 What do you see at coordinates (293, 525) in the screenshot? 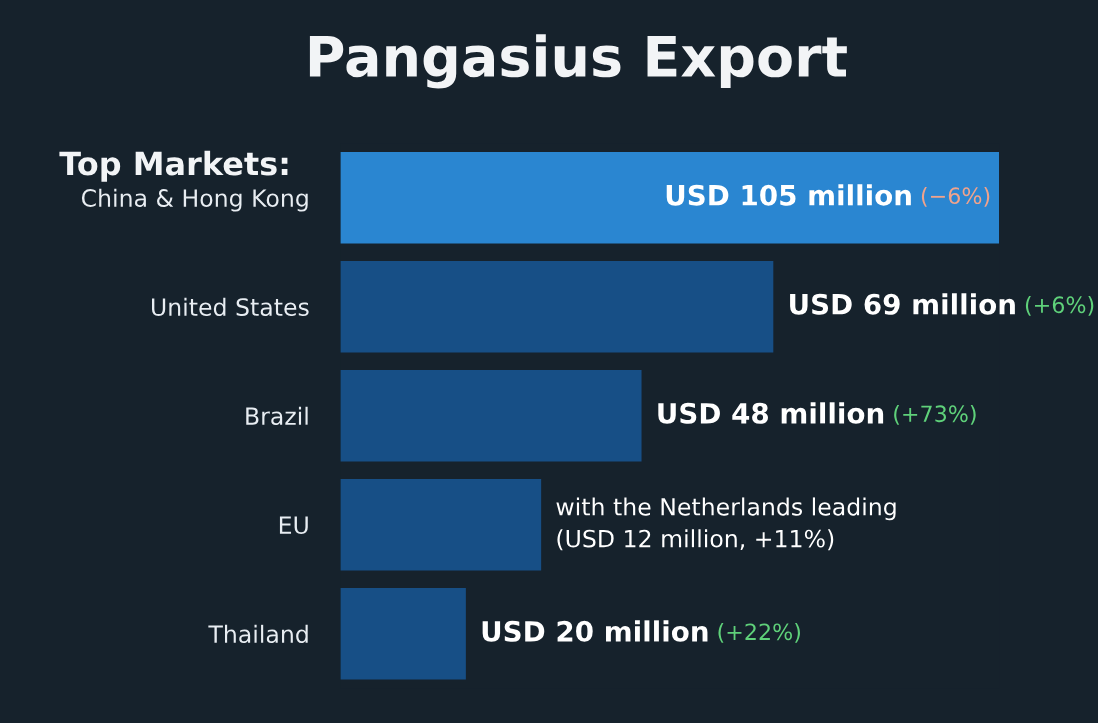
I see `y-tick-label: EU` at bounding box center [293, 525].